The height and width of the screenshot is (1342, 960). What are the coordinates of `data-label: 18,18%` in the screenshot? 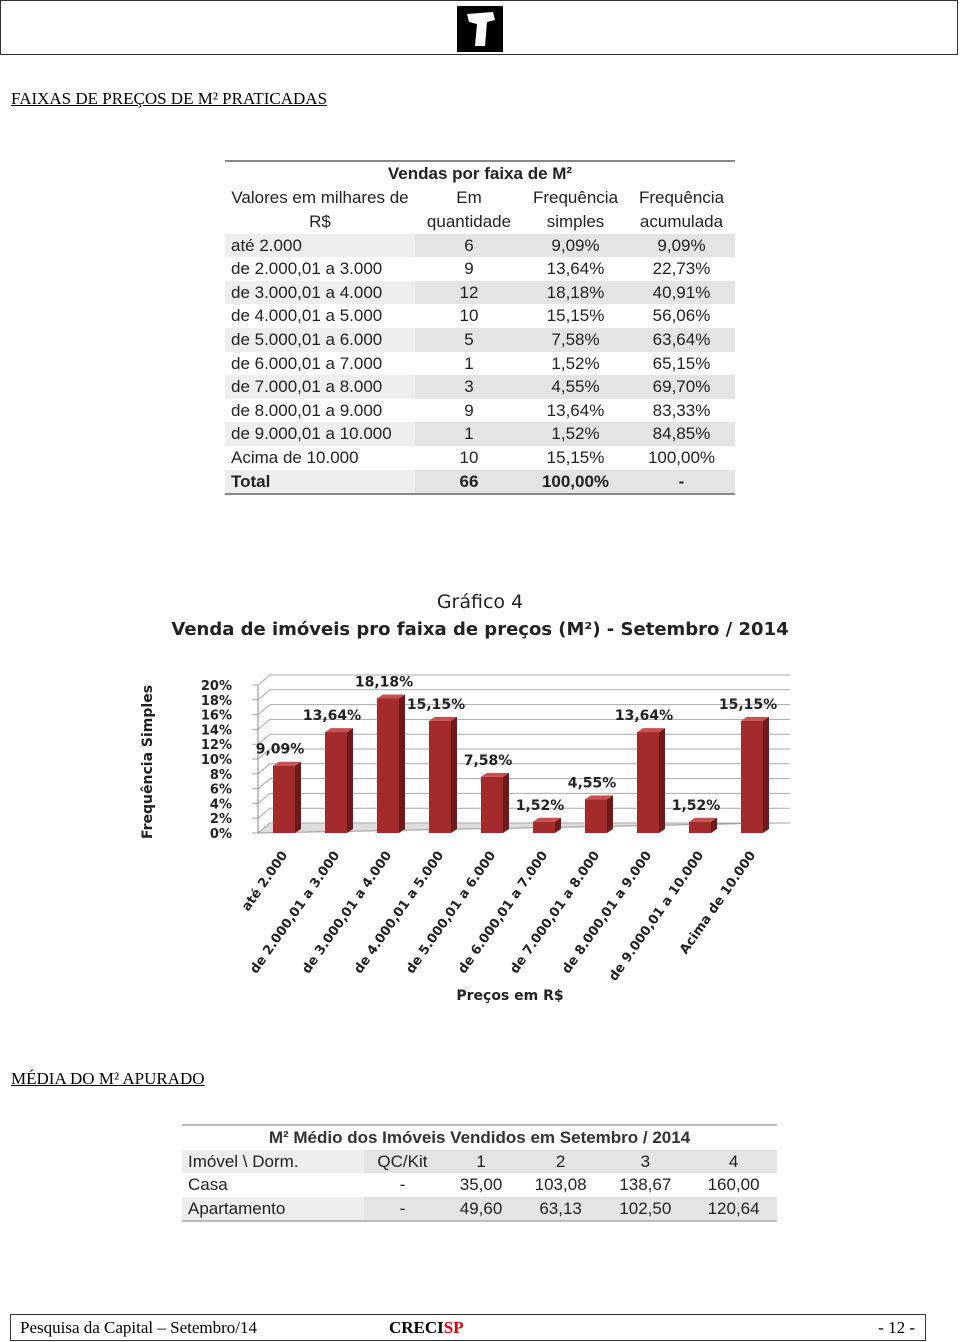 It's located at (384, 682).